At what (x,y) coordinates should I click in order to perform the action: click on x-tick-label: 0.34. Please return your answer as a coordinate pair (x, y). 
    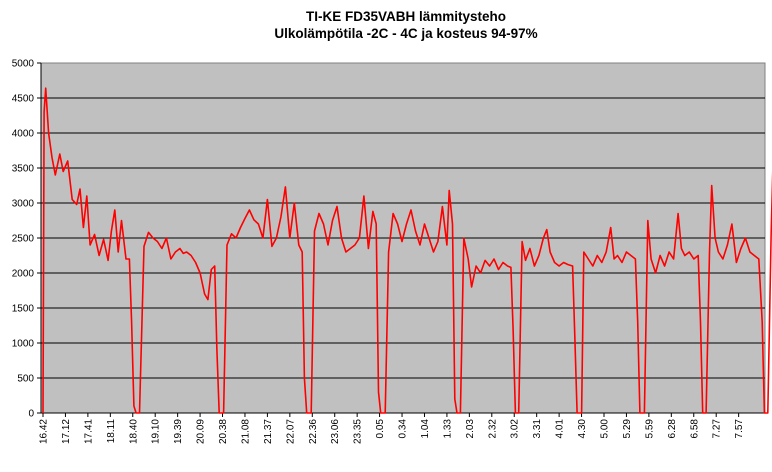
    Looking at the image, I should click on (403, 429).